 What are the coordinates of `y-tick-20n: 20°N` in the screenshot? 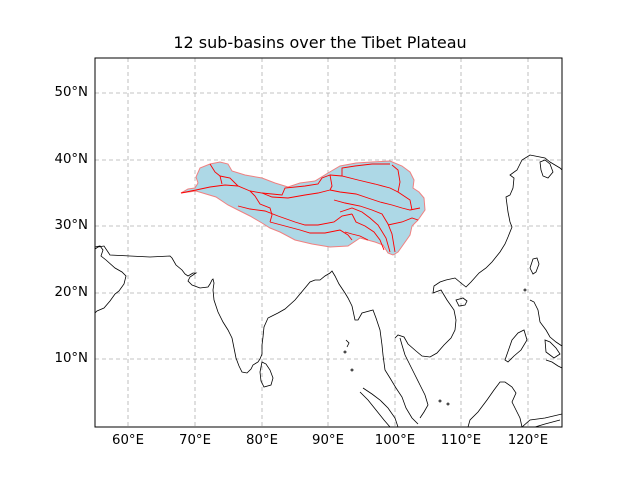 It's located at (71, 292).